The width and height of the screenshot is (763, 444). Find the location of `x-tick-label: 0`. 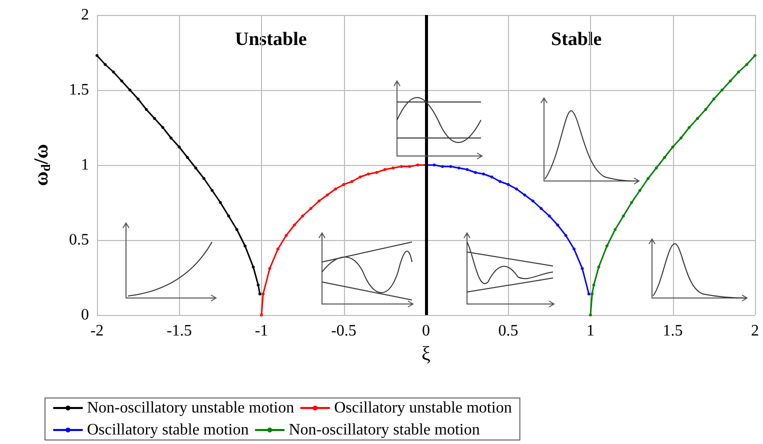

x-tick-label: 0 is located at coordinates (426, 331).